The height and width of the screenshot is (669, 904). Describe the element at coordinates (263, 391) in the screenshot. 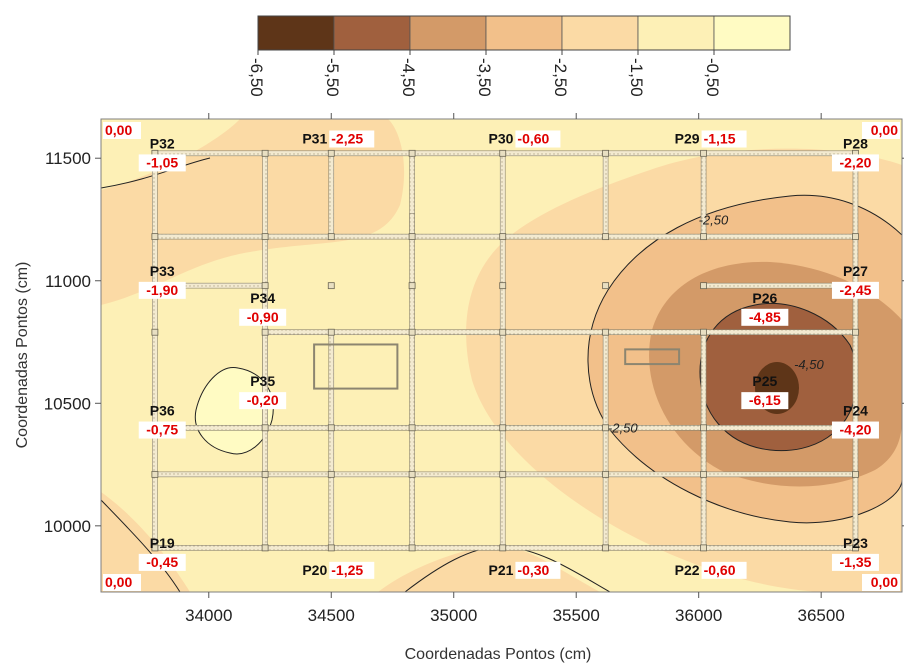

I see `measurement-point-p35: P35 -0,20` at that location.